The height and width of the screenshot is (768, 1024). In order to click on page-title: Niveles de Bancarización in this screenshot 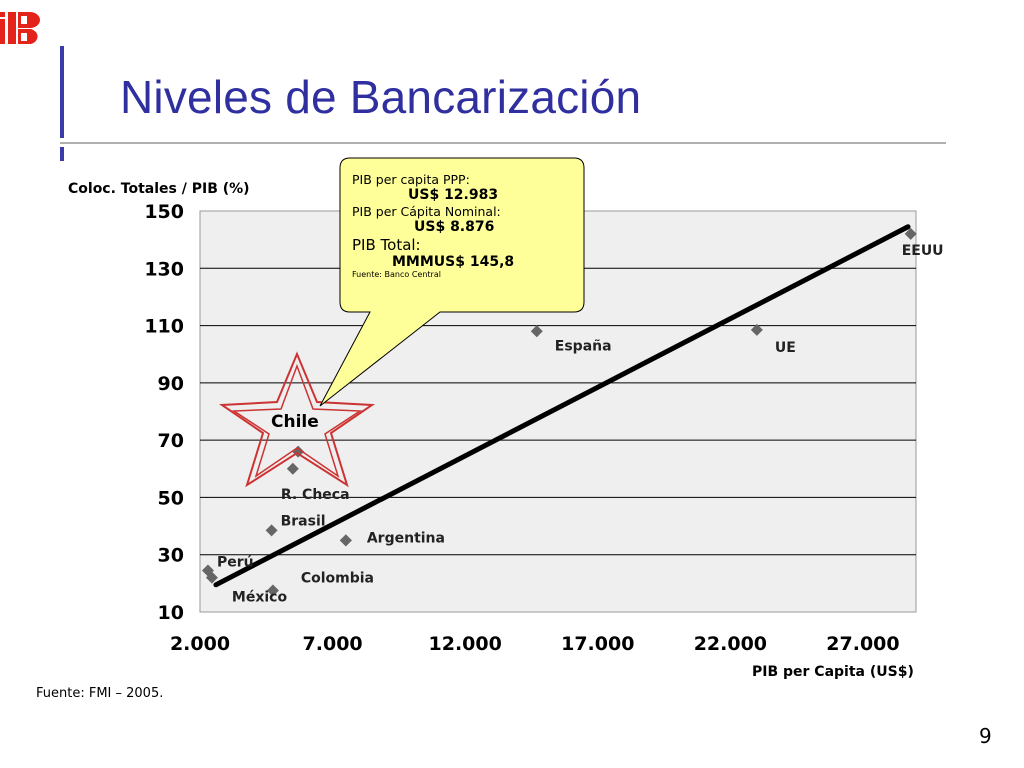, I will do `click(381, 97)`.